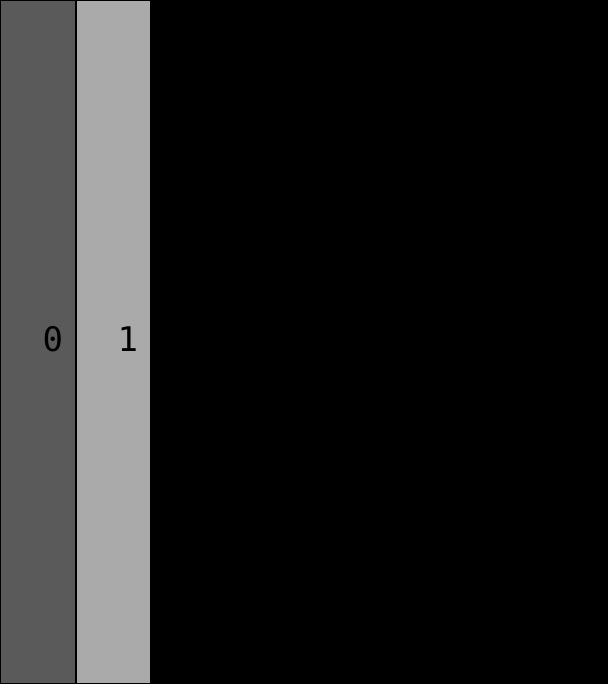 Image resolution: width=608 pixels, height=684 pixels. What do you see at coordinates (52, 340) in the screenshot?
I see `column-0-label: 0` at bounding box center [52, 340].